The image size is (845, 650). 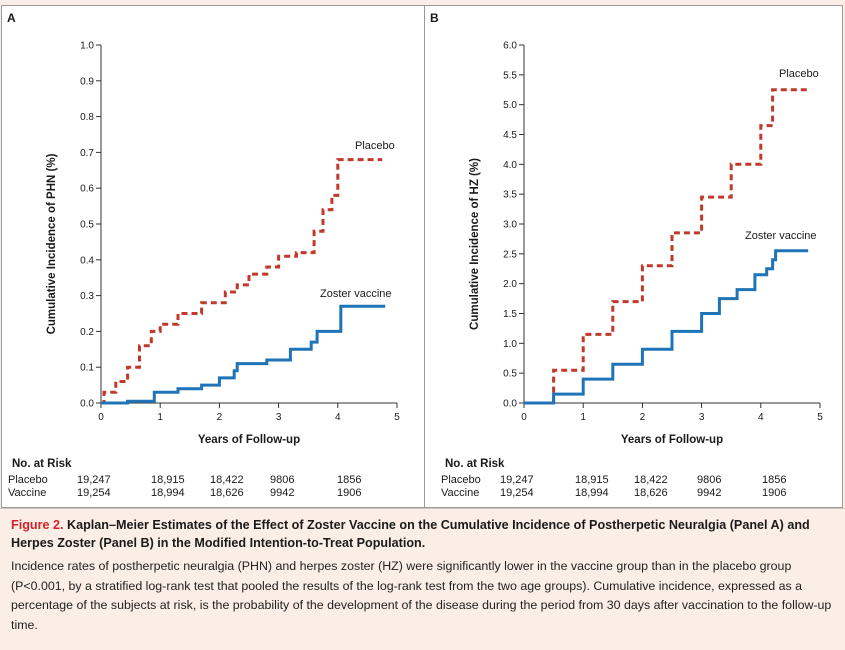 I want to click on y-tick-label: 0.1, so click(x=87, y=368).